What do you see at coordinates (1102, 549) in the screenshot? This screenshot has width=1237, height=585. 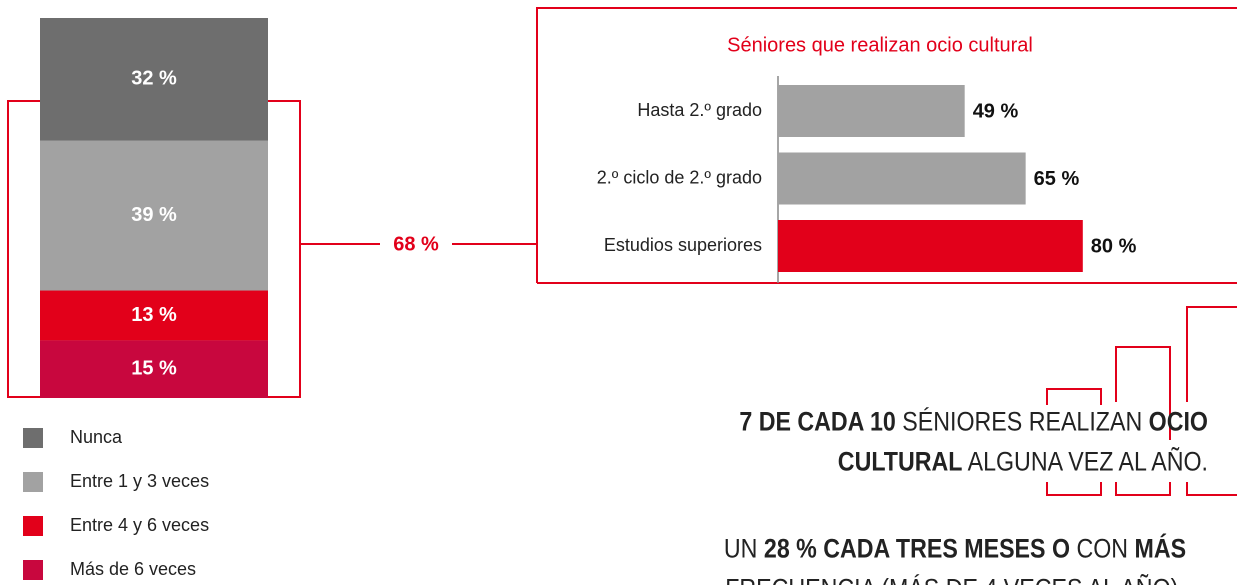 I see `headline-part: CON` at bounding box center [1102, 549].